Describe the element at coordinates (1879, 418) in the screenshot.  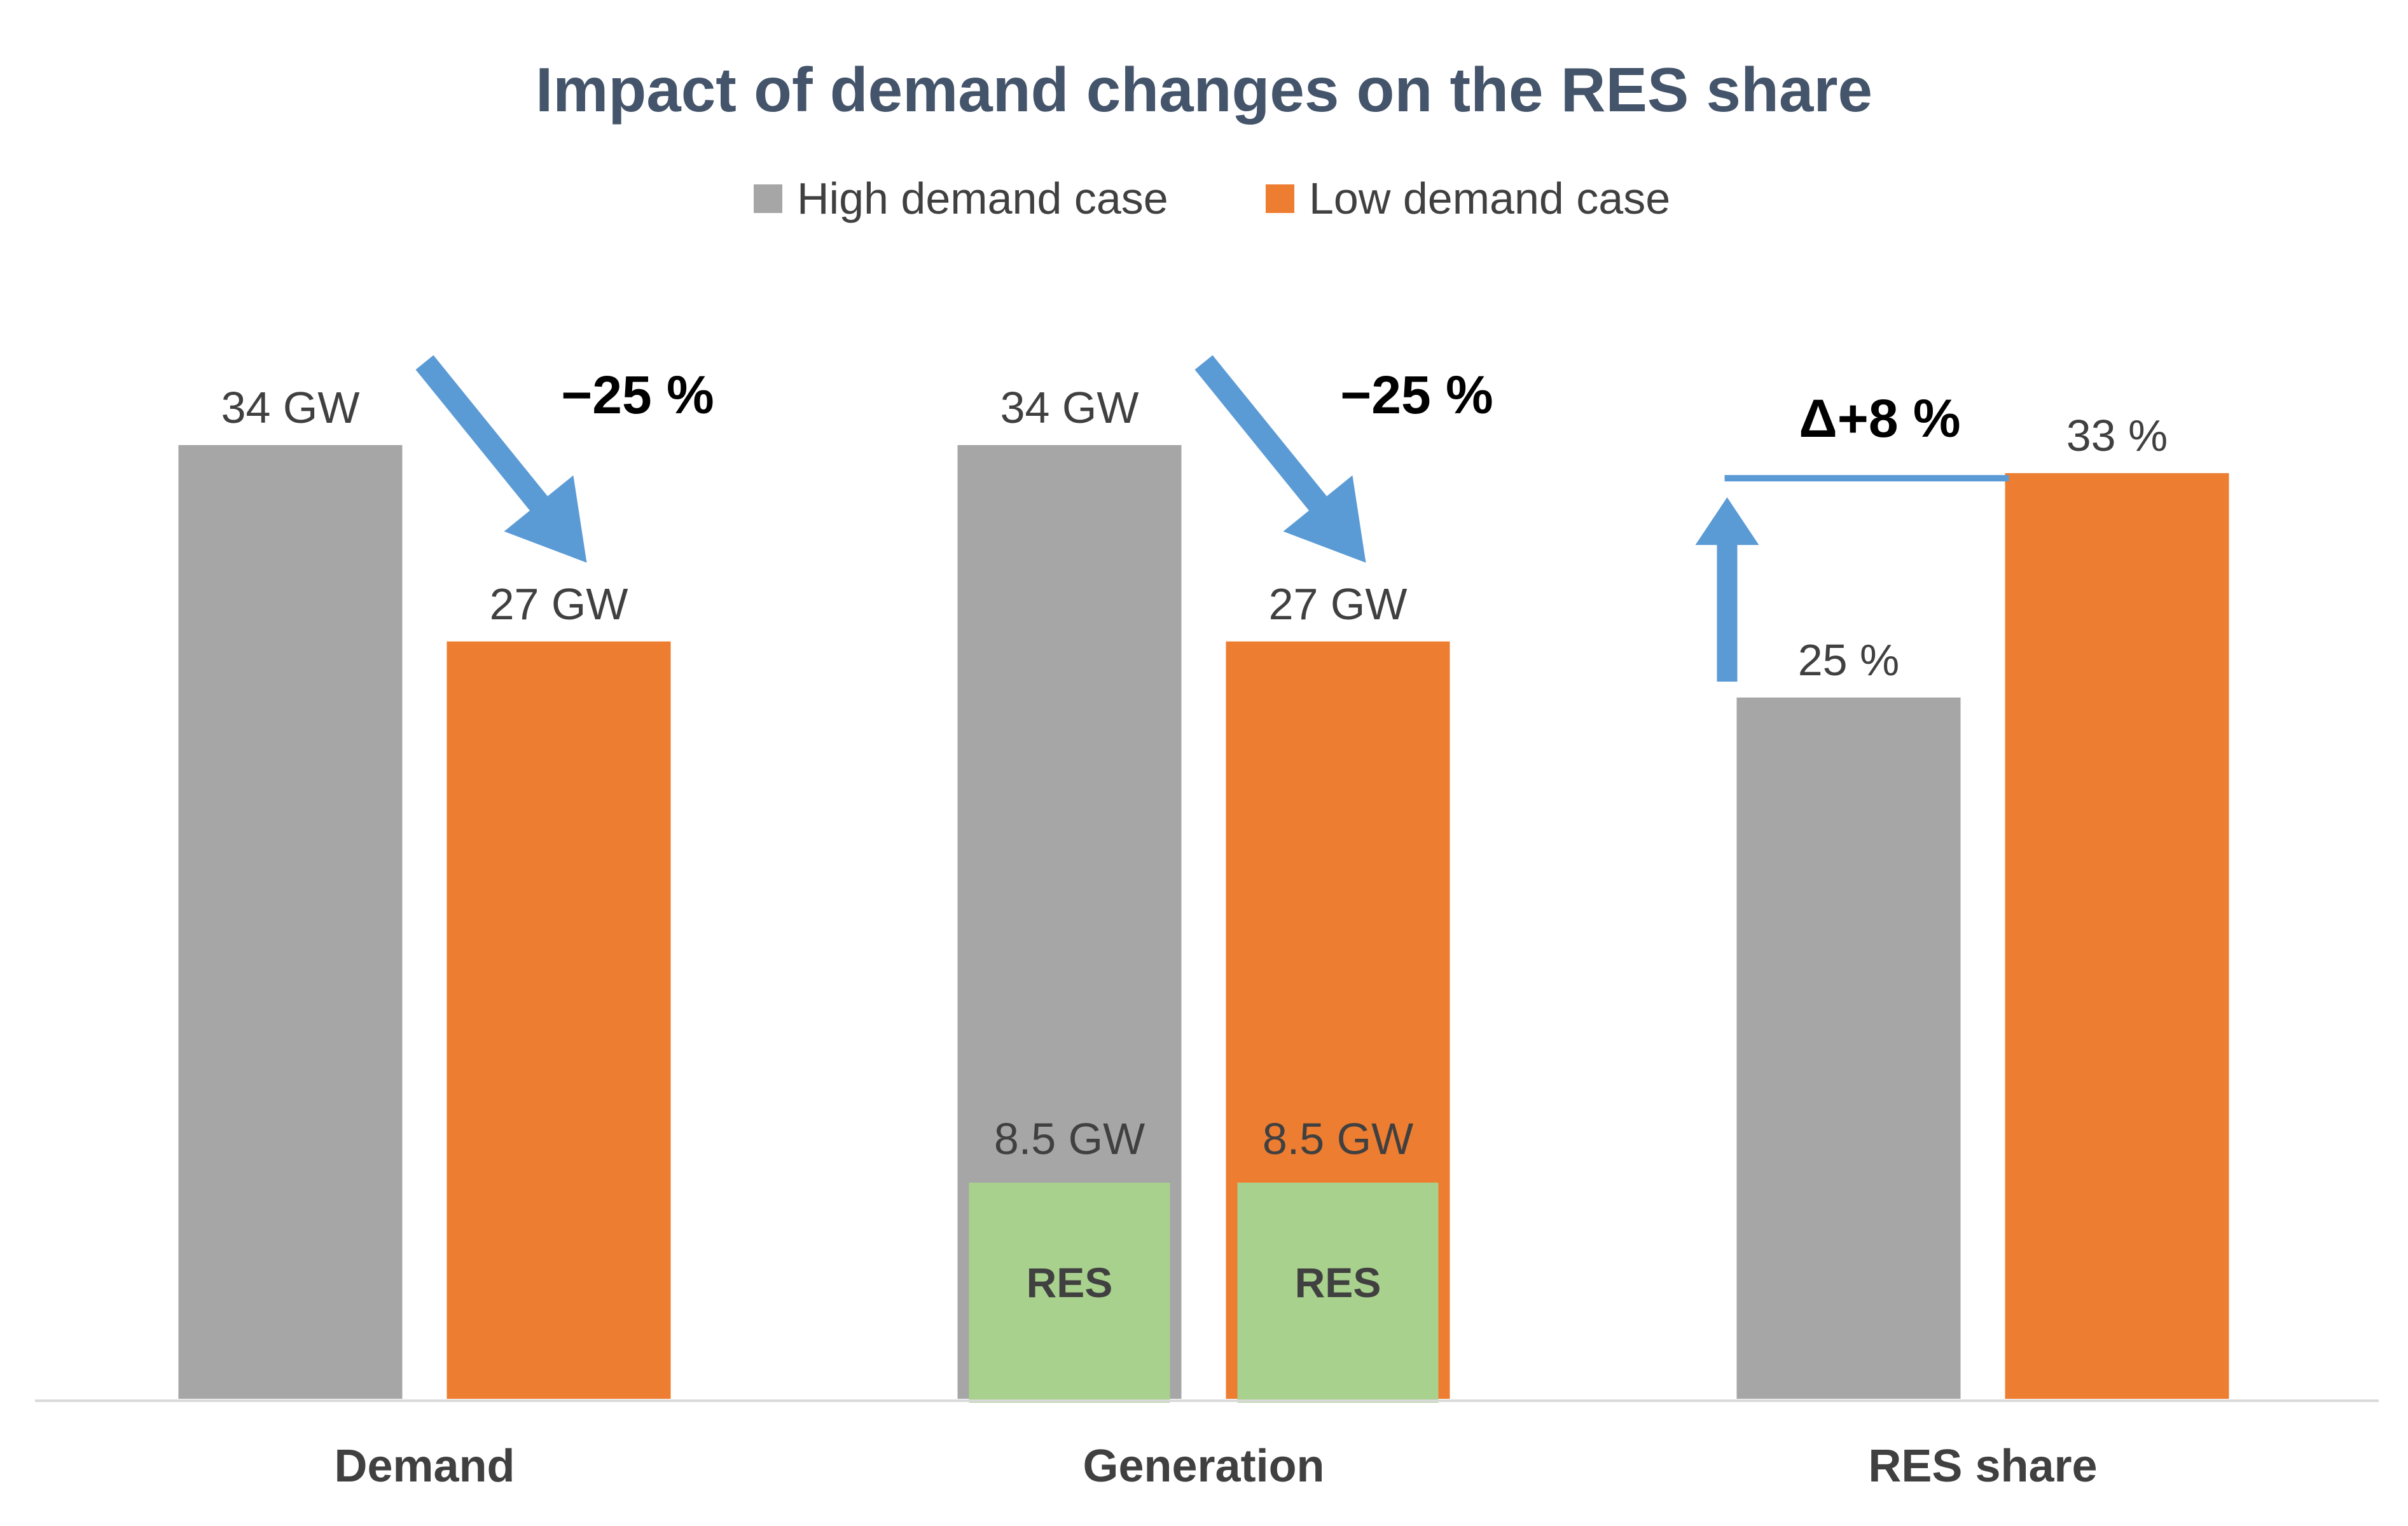
I see `annotation-3: Δ+8 %` at that location.